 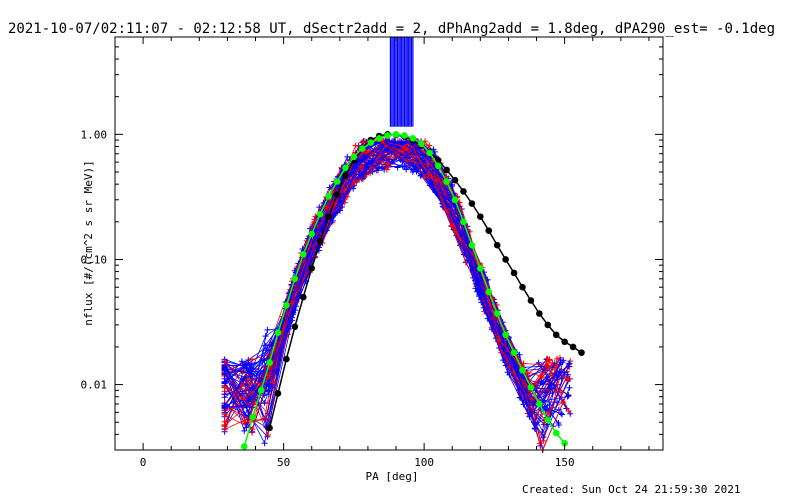 What do you see at coordinates (424, 462) in the screenshot?
I see `x-tick-label: 100` at bounding box center [424, 462].